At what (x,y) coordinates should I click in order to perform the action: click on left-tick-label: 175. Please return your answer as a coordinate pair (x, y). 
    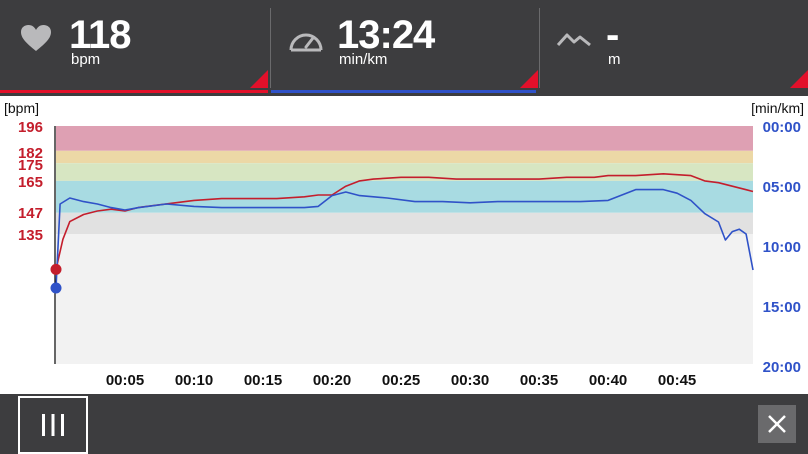
    Looking at the image, I should click on (30, 165).